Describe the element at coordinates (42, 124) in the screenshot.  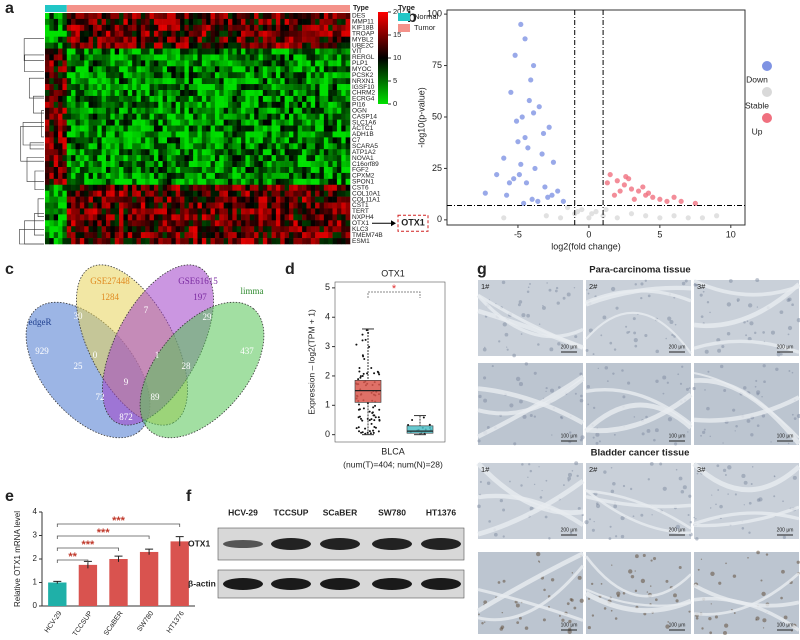
I see `dendrogram` at that location.